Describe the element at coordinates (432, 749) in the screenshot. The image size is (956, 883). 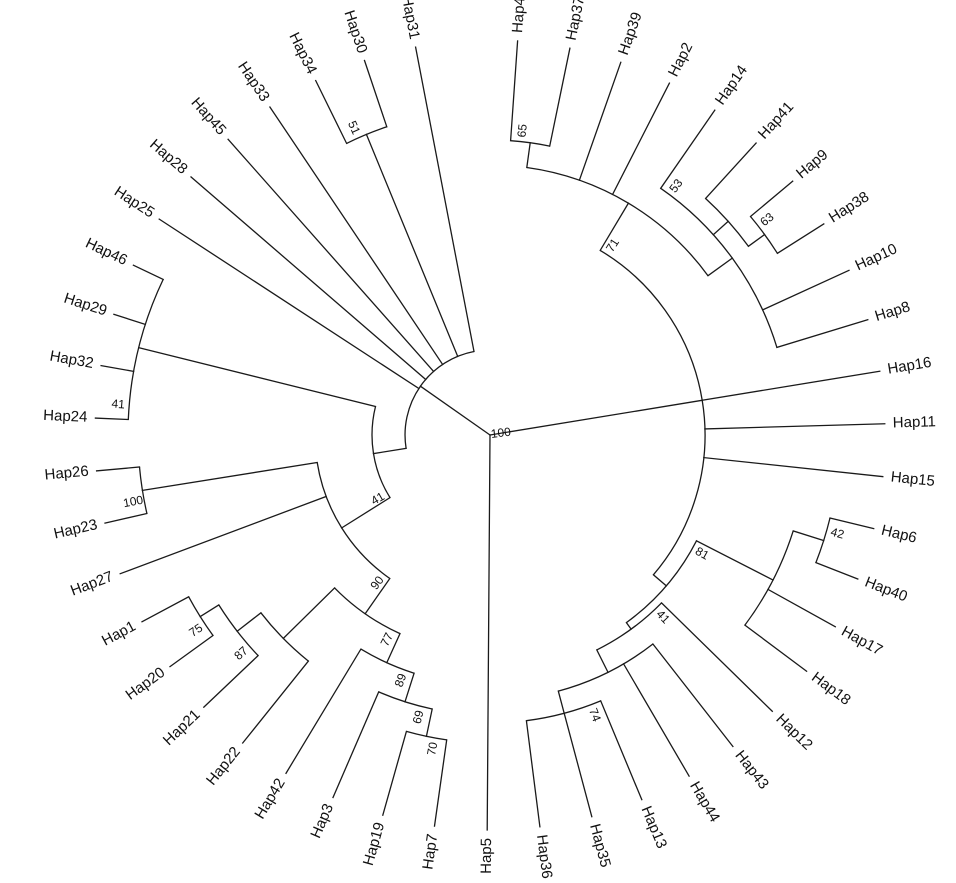
I see `support-value: 70` at that location.